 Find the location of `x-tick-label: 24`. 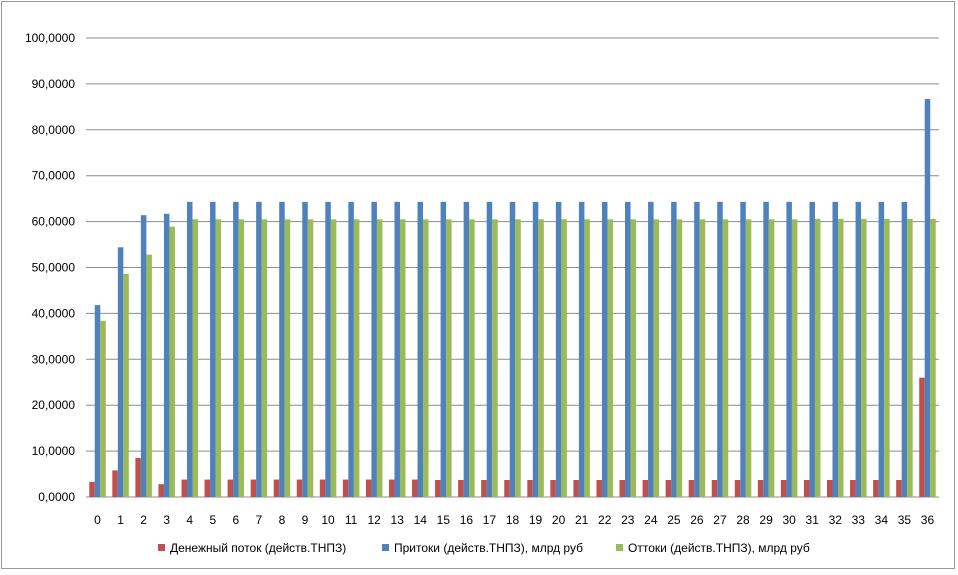

x-tick-label: 24 is located at coordinates (651, 520).